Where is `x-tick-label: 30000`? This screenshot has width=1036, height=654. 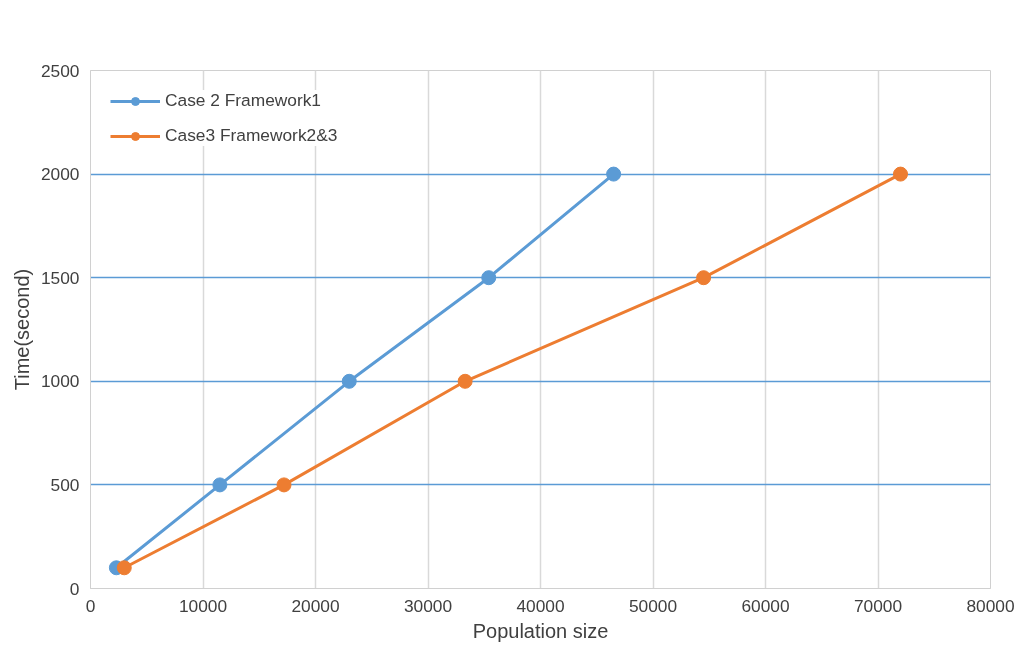 x-tick-label: 30000 is located at coordinates (428, 605).